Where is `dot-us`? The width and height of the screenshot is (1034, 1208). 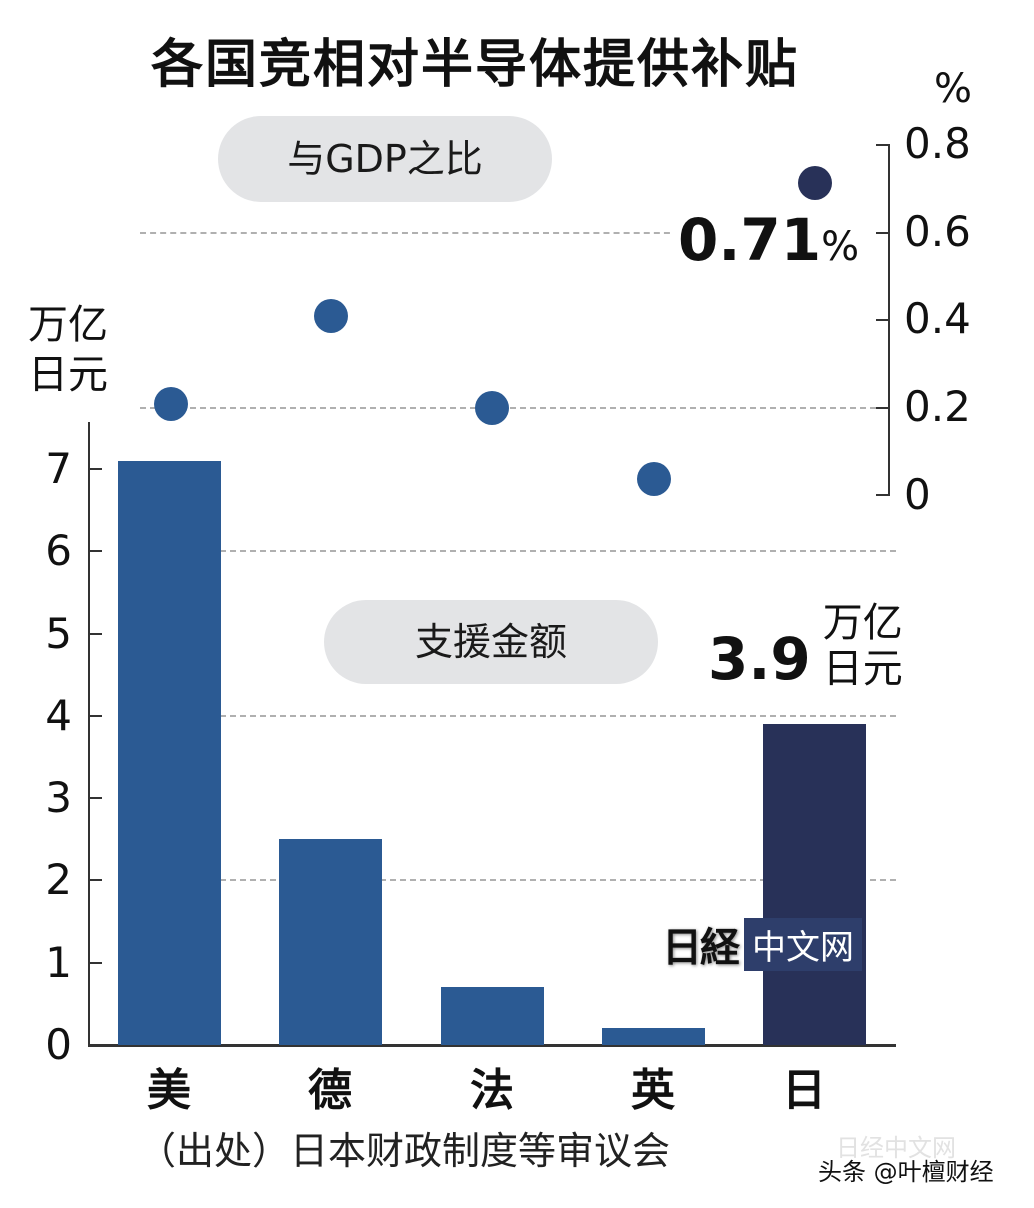
dot-us is located at coordinates (171, 404).